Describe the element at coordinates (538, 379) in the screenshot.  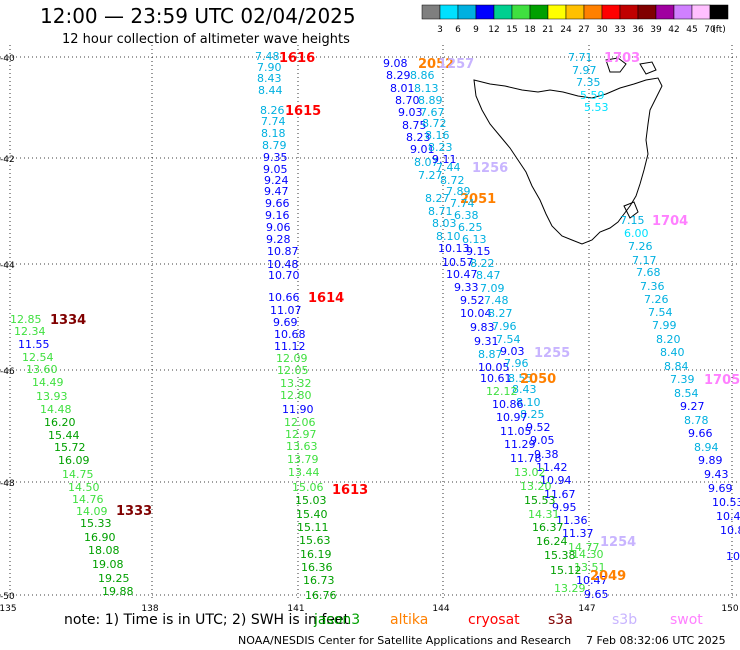
I see `pass-id-label: 2050` at that location.